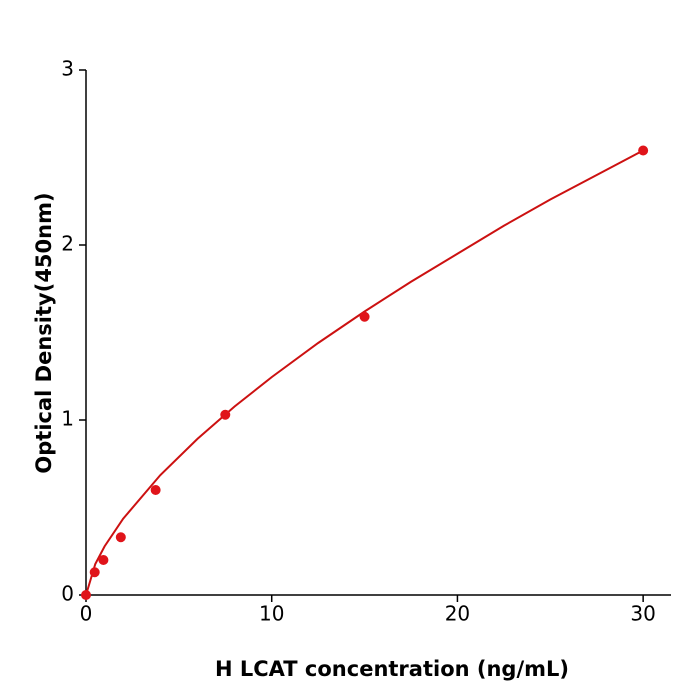  What do you see at coordinates (67, 69) in the screenshot?
I see `y-tick-label: 3` at bounding box center [67, 69].